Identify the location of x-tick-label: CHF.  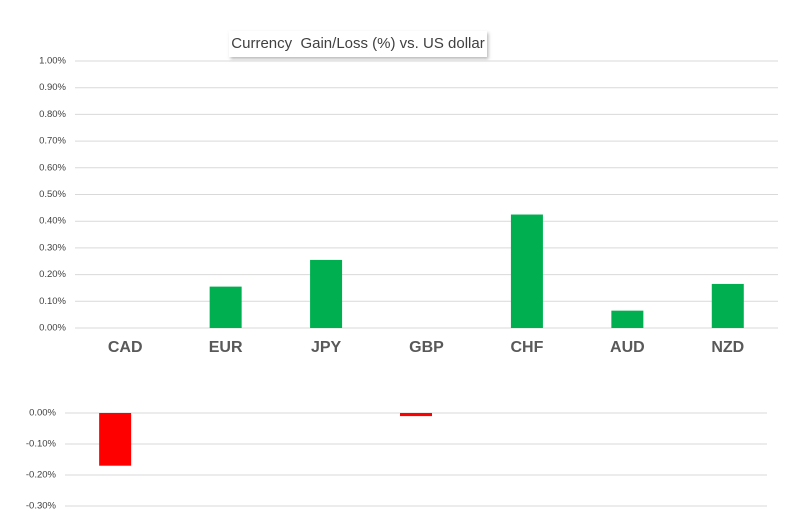
(526, 347).